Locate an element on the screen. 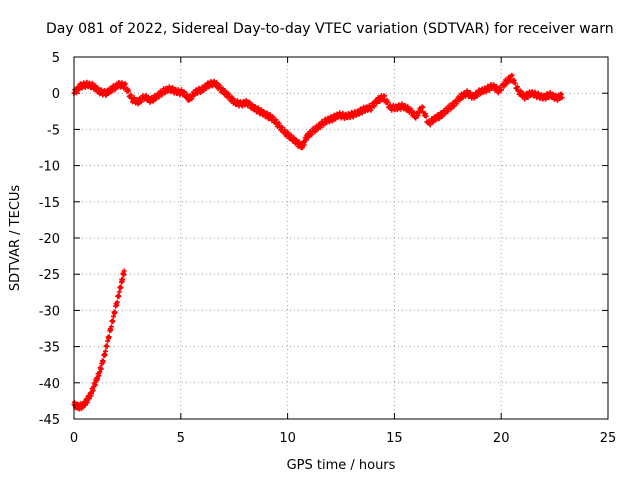 This screenshot has width=640, height=480. y-tick-label: -40 is located at coordinates (49, 384).